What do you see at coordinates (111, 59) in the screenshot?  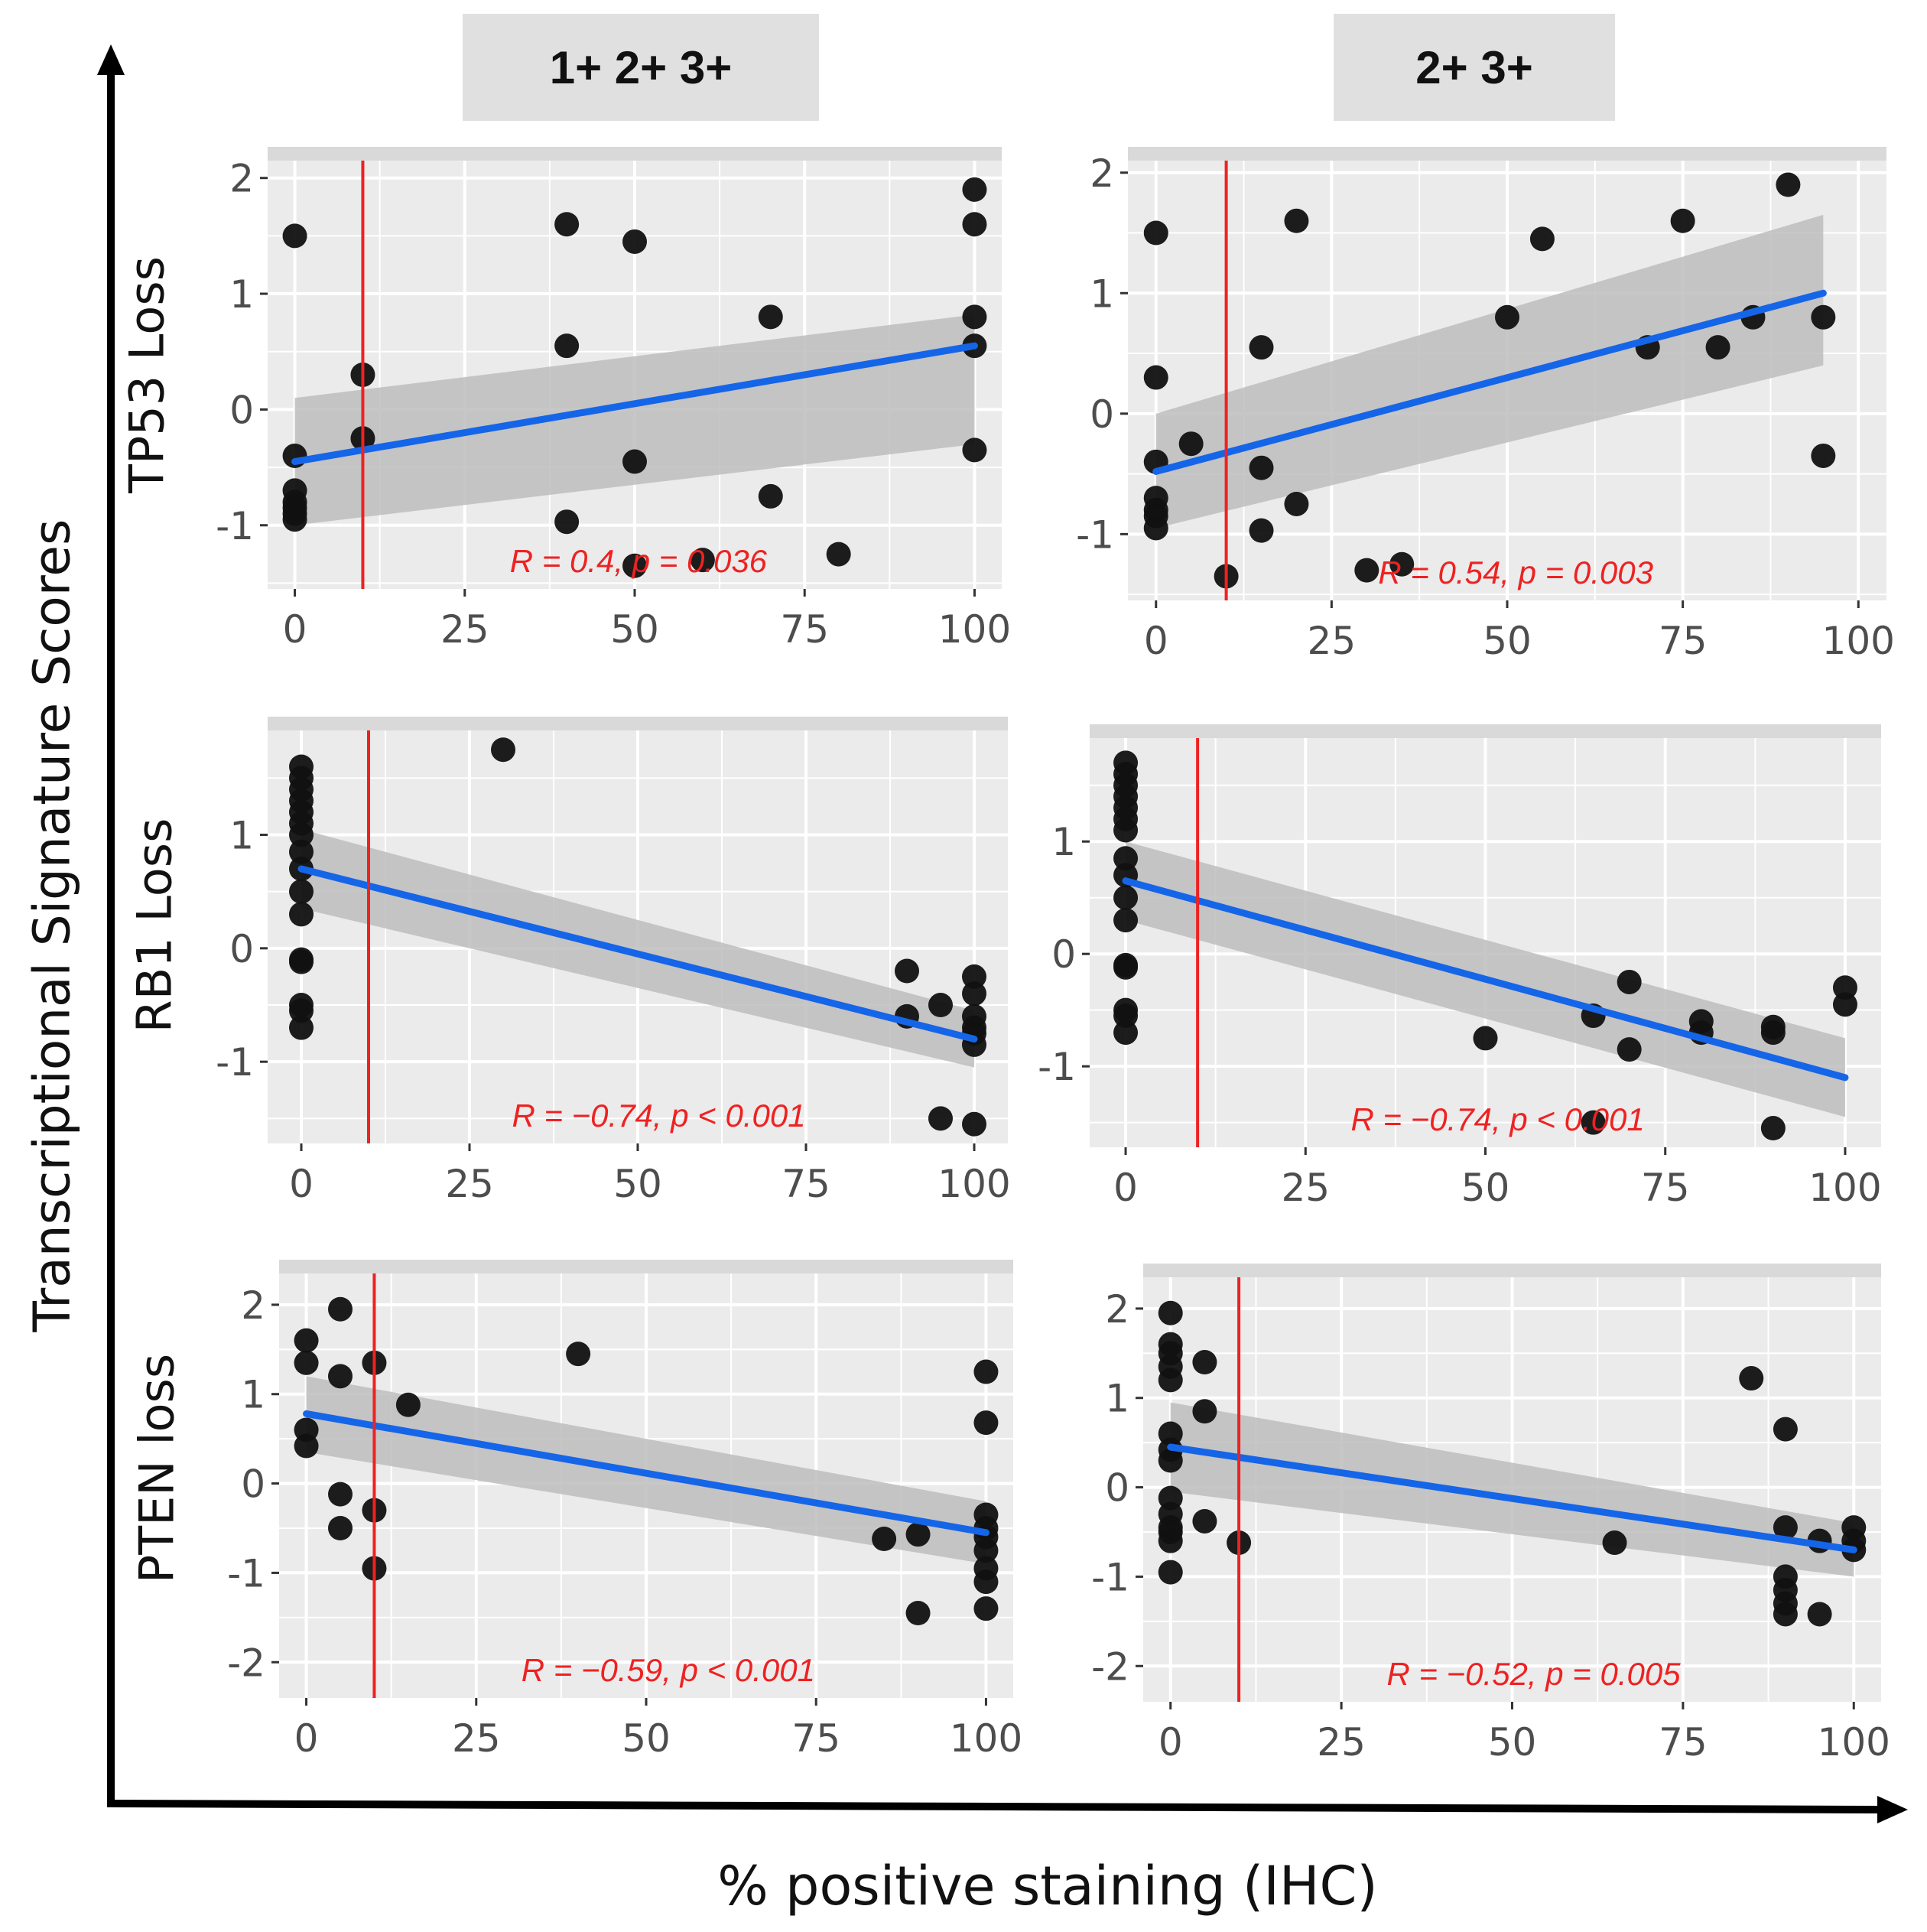 I see `figure-y-axis-arrowhead` at bounding box center [111, 59].